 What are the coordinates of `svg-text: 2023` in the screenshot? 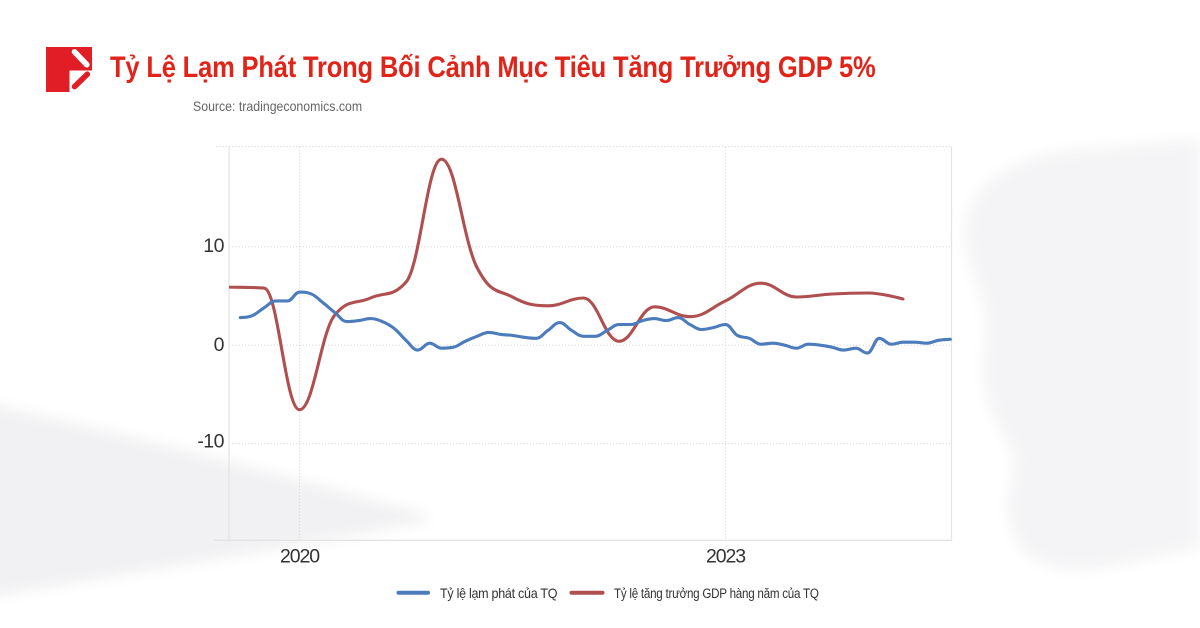 It's located at (725, 557).